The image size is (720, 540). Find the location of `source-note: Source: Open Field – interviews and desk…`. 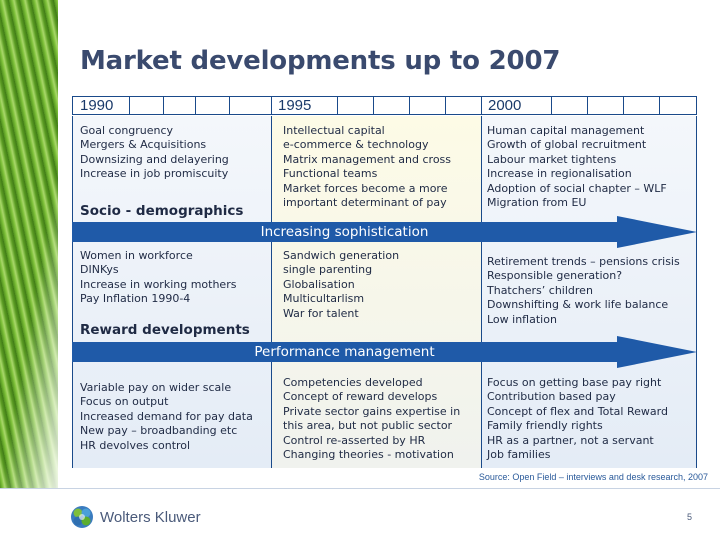

source-note: Source: Open Field – interviews and desk… is located at coordinates (593, 477).